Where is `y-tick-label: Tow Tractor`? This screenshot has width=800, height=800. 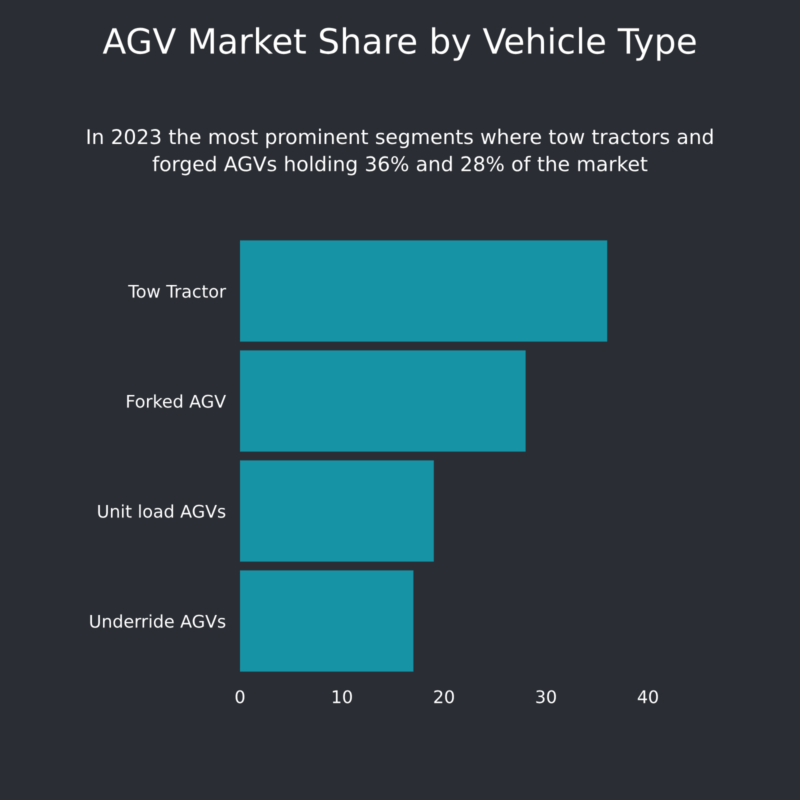
y-tick-label: Tow Tractor is located at coordinates (177, 291).